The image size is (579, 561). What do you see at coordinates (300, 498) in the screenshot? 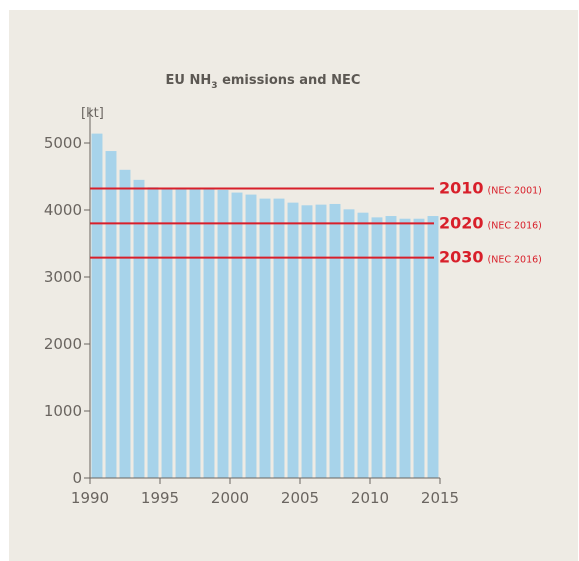
I see `x-tick-label-2005: 2005` at bounding box center [300, 498].